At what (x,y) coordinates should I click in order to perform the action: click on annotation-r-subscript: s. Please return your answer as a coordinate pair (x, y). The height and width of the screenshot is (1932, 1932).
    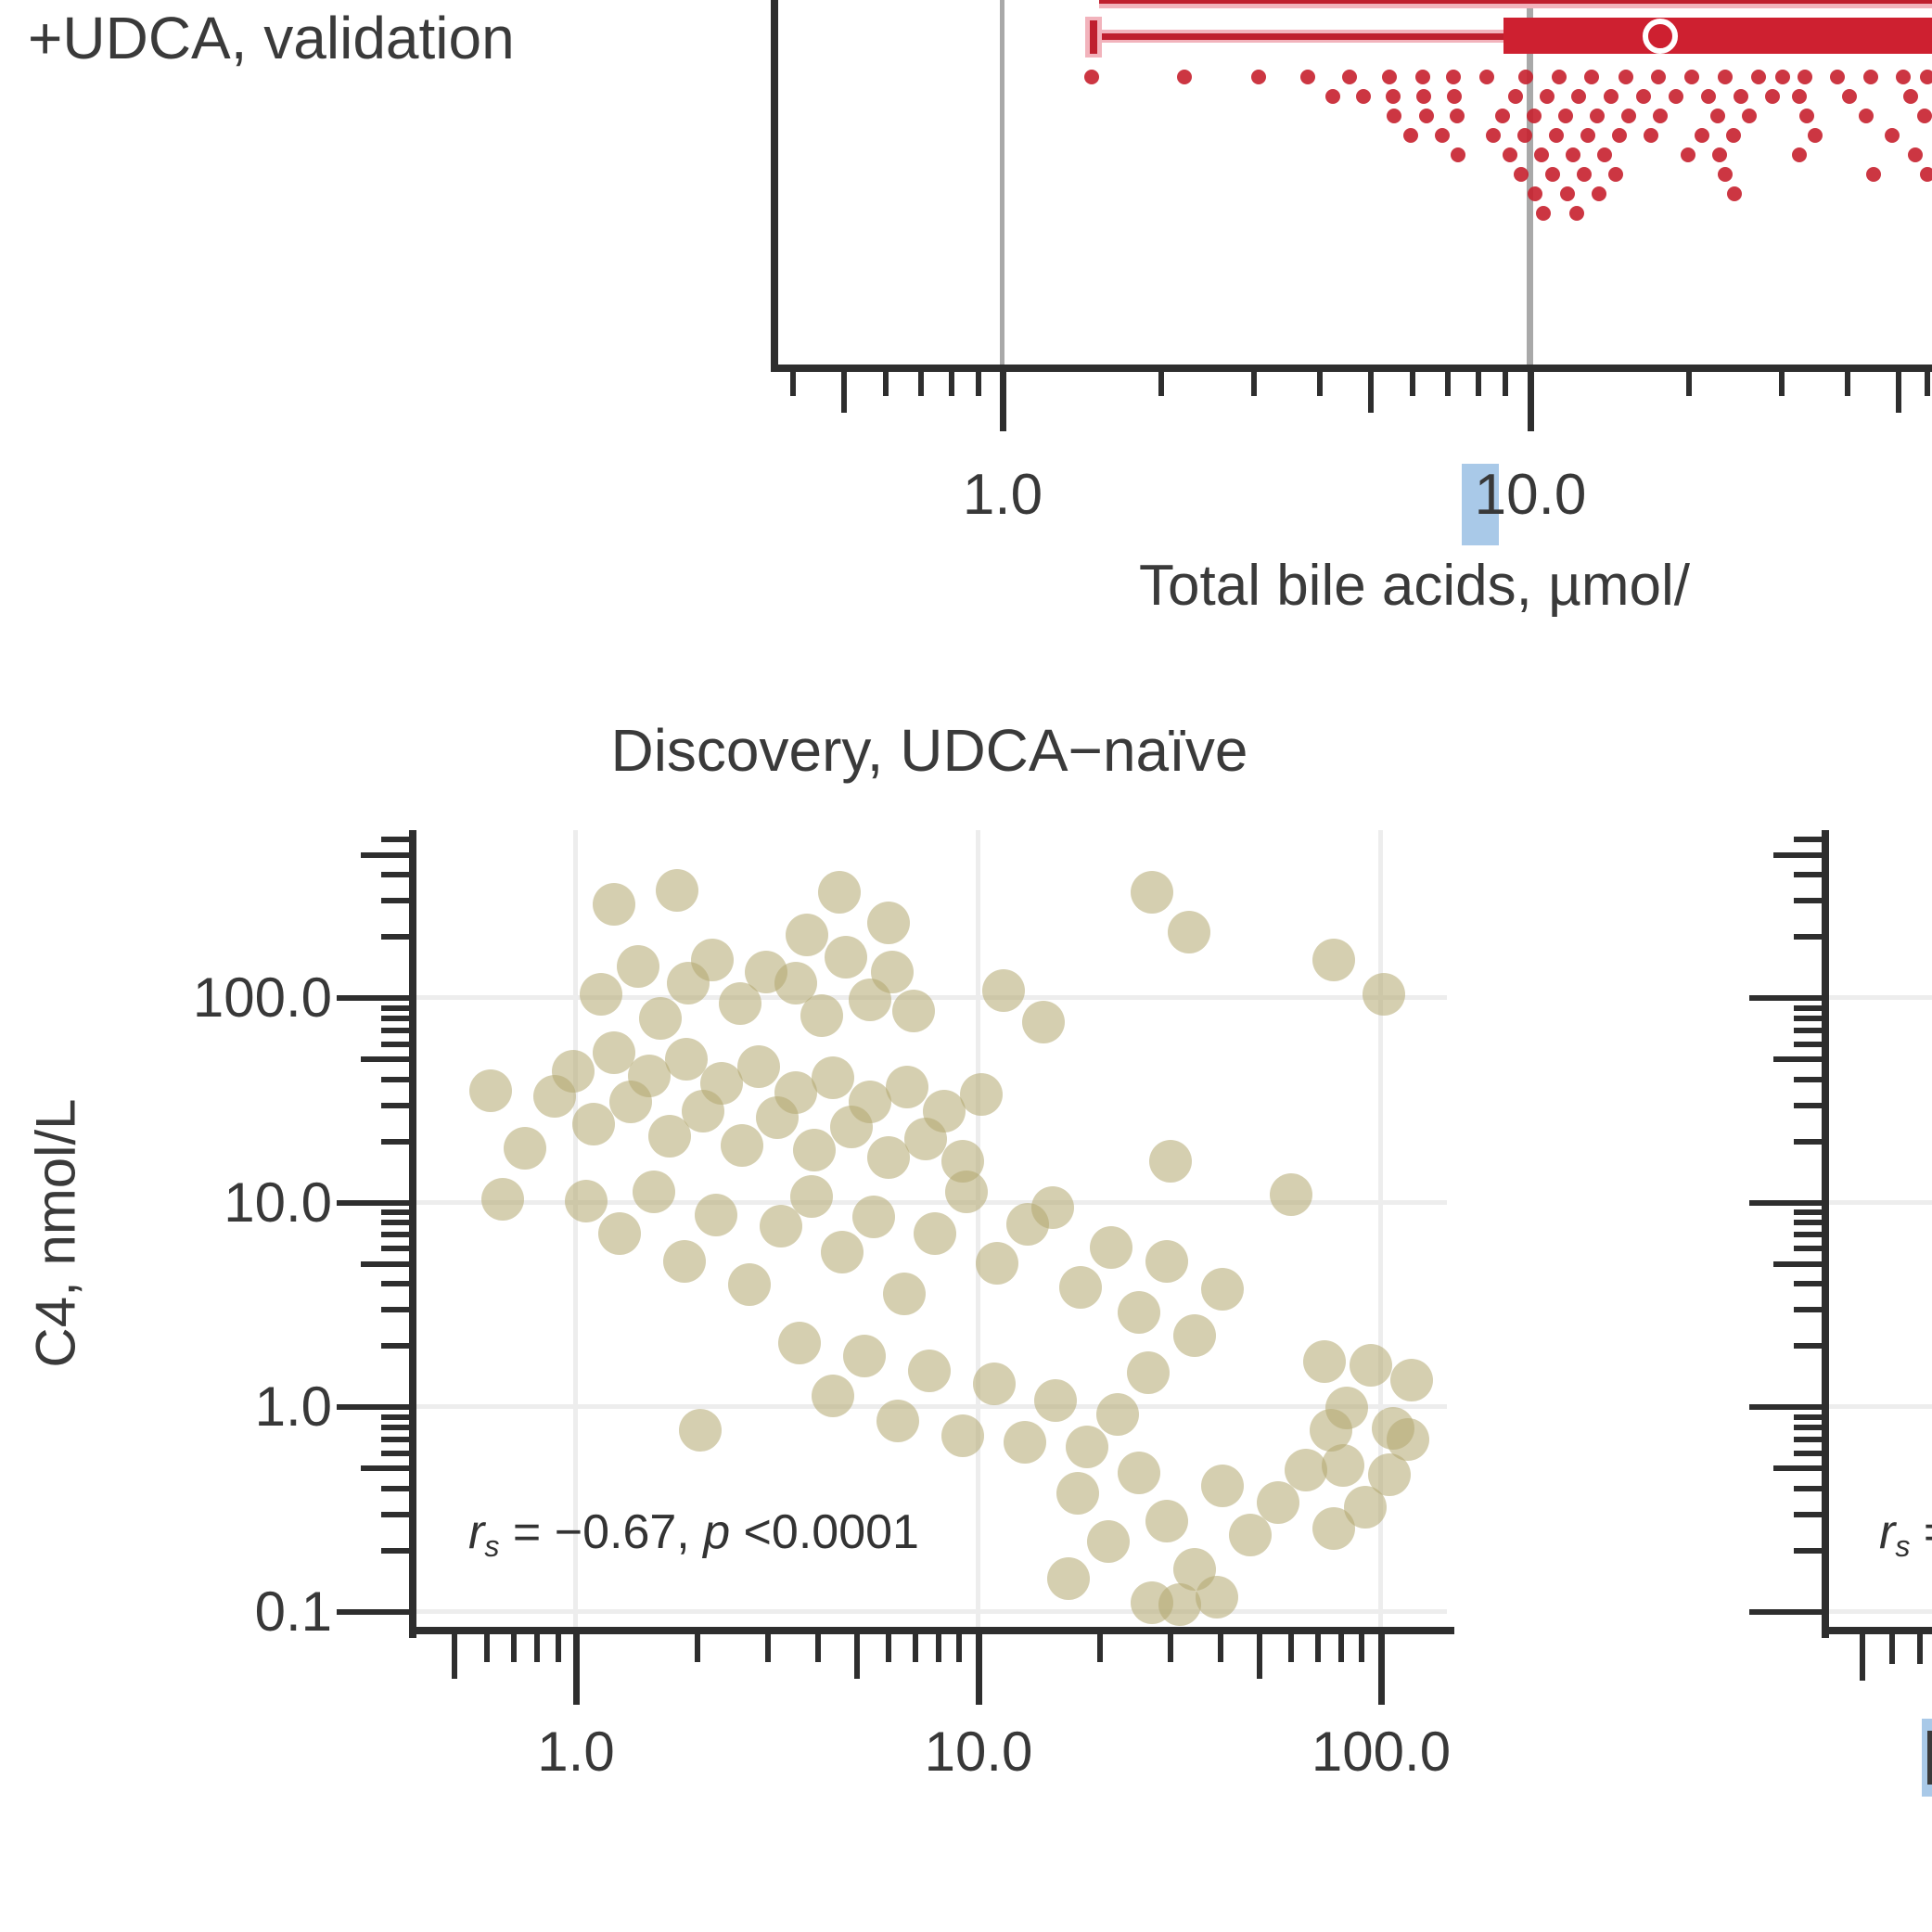
    Looking at the image, I should click on (492, 1546).